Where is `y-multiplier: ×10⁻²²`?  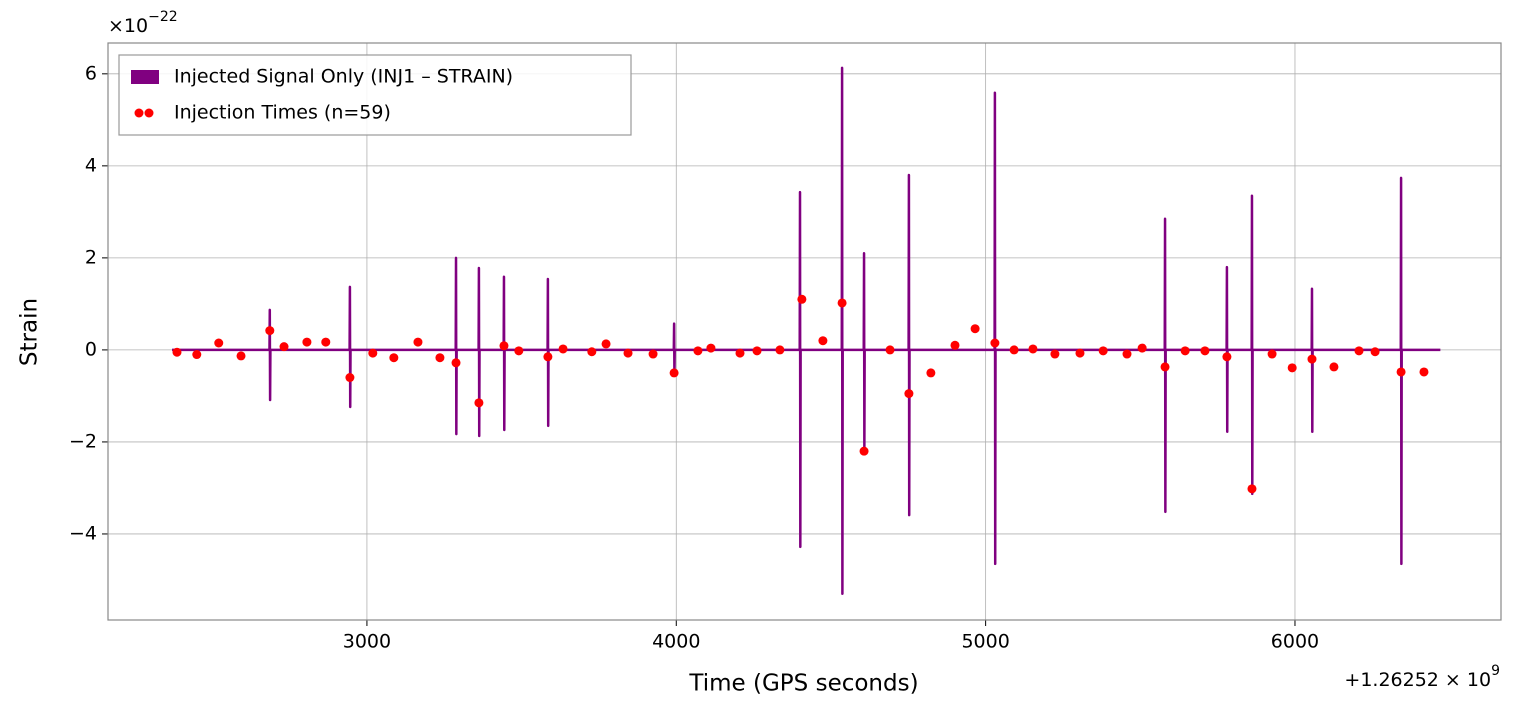
y-multiplier: ×10⁻²² is located at coordinates (143, 23).